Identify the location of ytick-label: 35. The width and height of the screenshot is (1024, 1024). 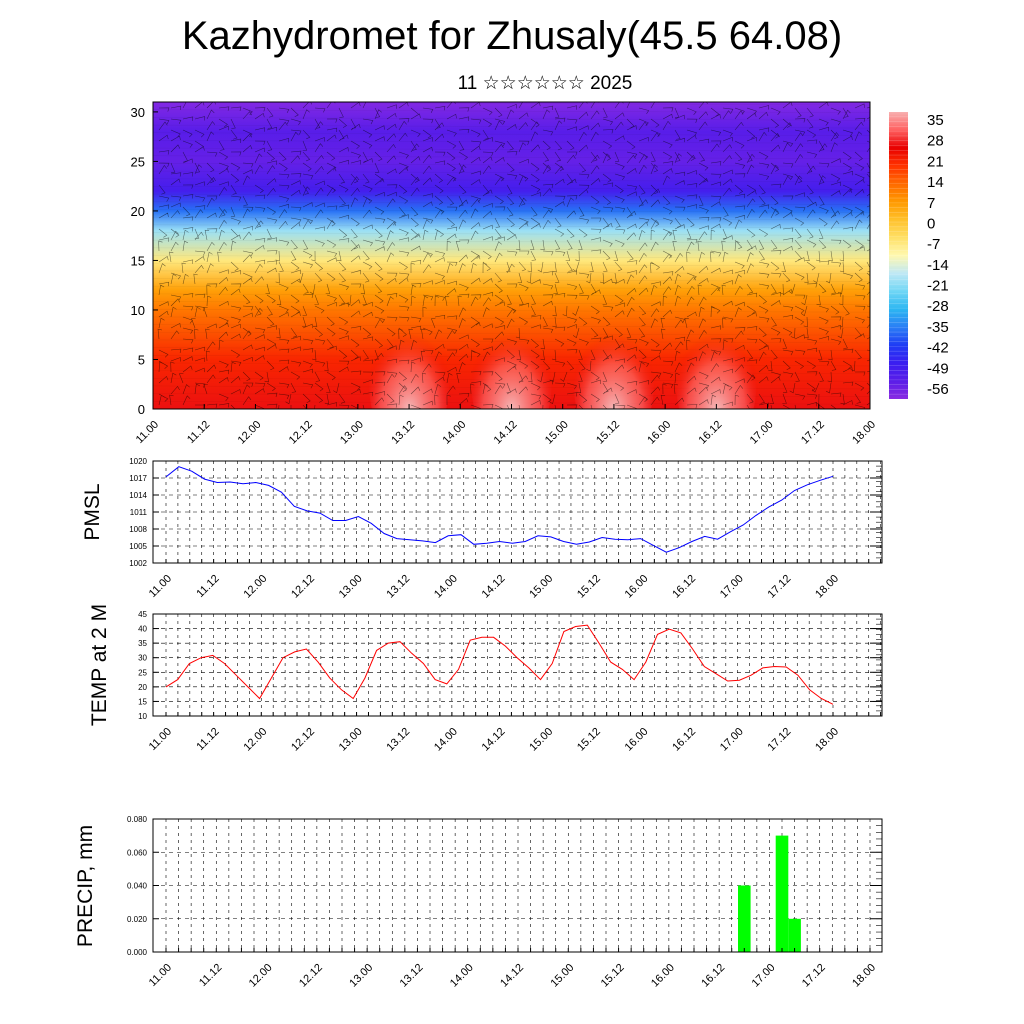
(142, 643).